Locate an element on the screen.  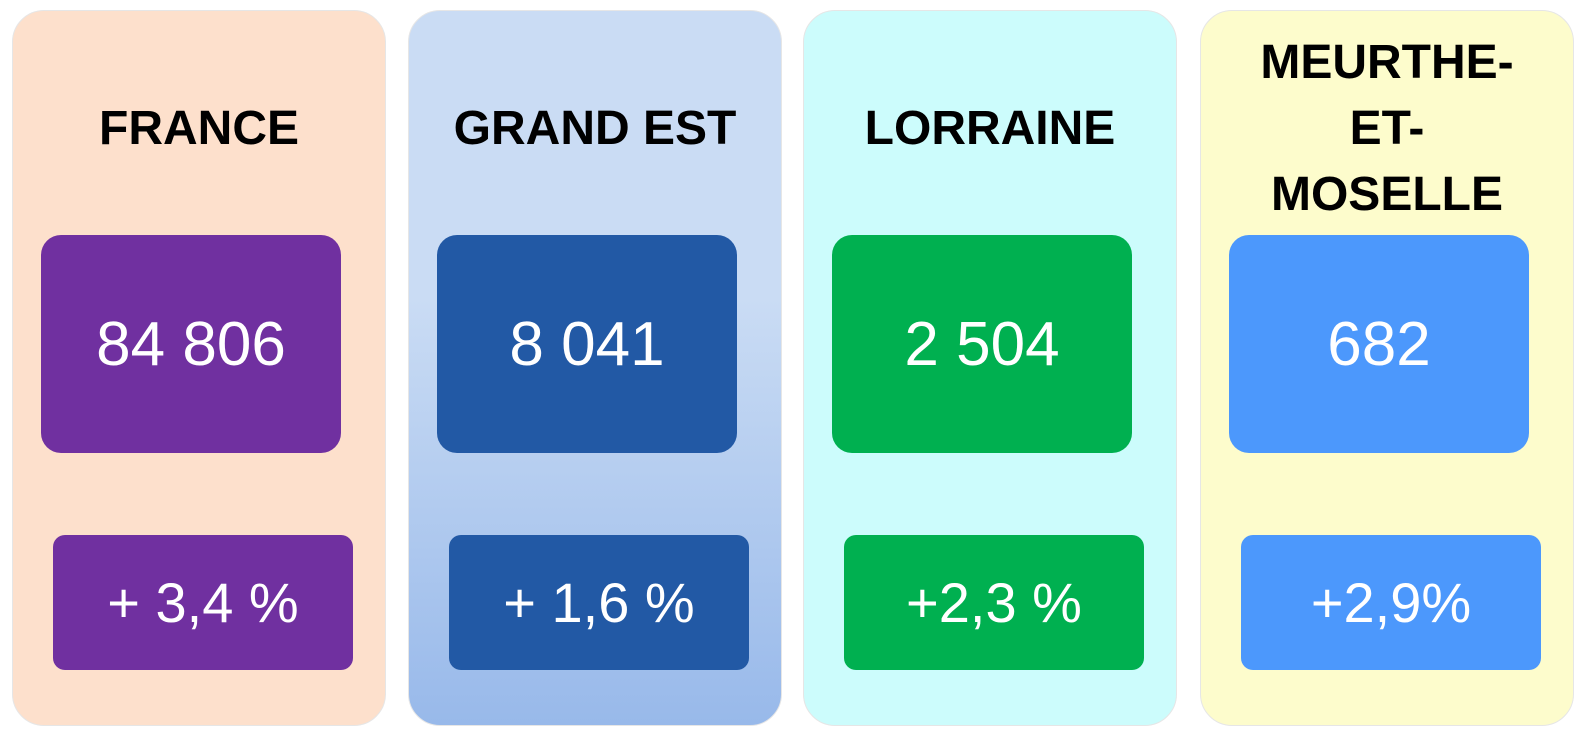
value-box: 682 is located at coordinates (1379, 344).